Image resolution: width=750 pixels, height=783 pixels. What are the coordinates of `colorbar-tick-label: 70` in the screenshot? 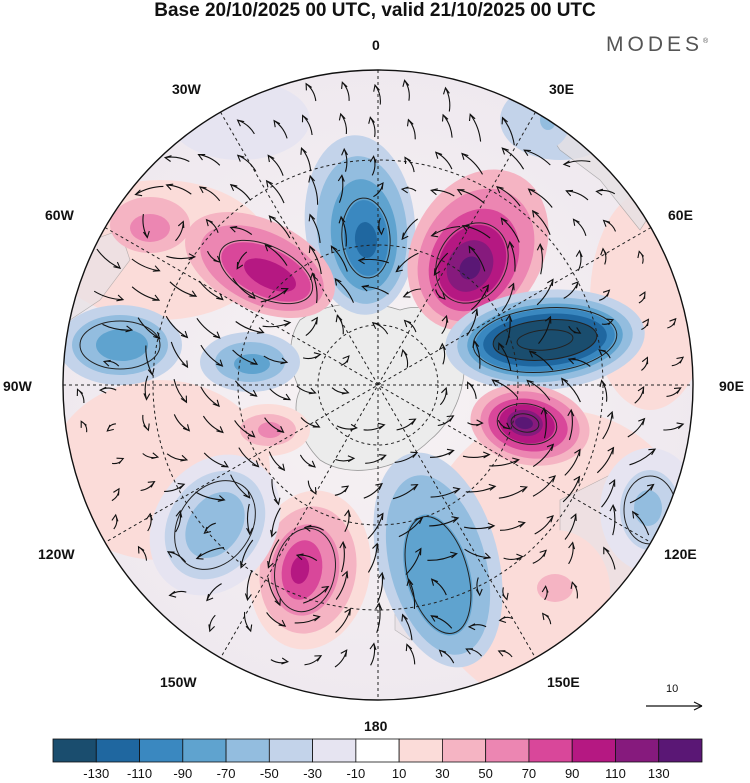 It's located at (529, 773).